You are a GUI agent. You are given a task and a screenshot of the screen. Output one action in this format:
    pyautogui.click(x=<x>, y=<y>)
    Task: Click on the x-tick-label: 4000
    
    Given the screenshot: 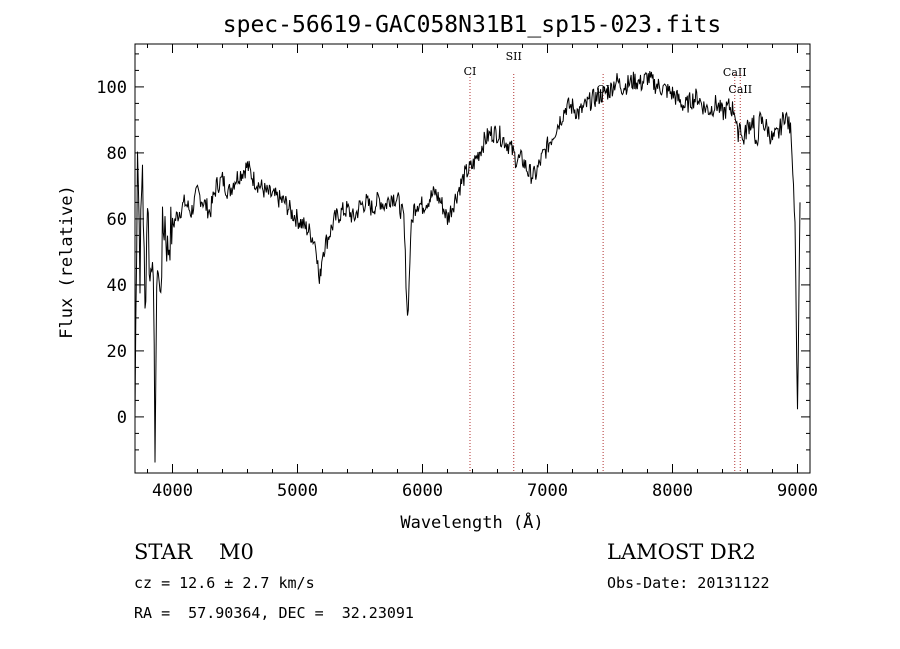 What is the action you would take?
    pyautogui.click(x=172, y=491)
    